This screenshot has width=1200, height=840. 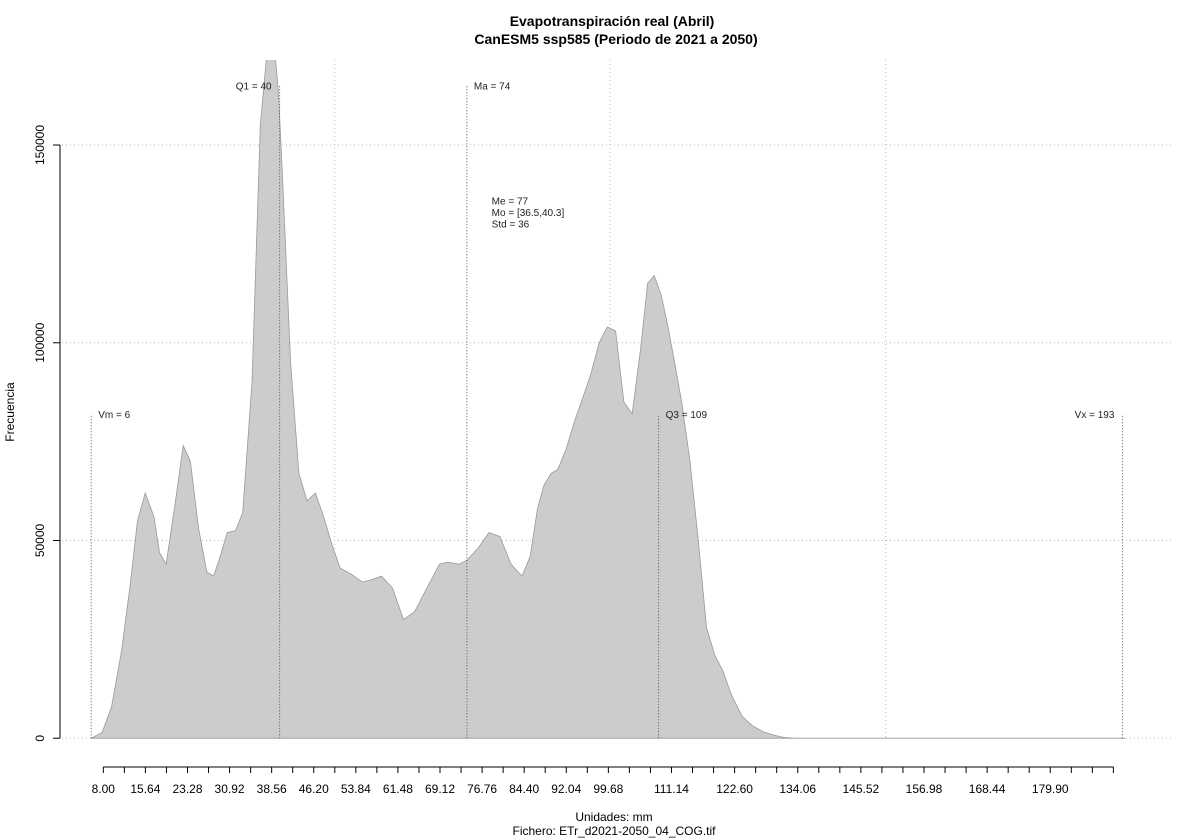 What do you see at coordinates (40, 738) in the screenshot?
I see `y-tick-label: 0` at bounding box center [40, 738].